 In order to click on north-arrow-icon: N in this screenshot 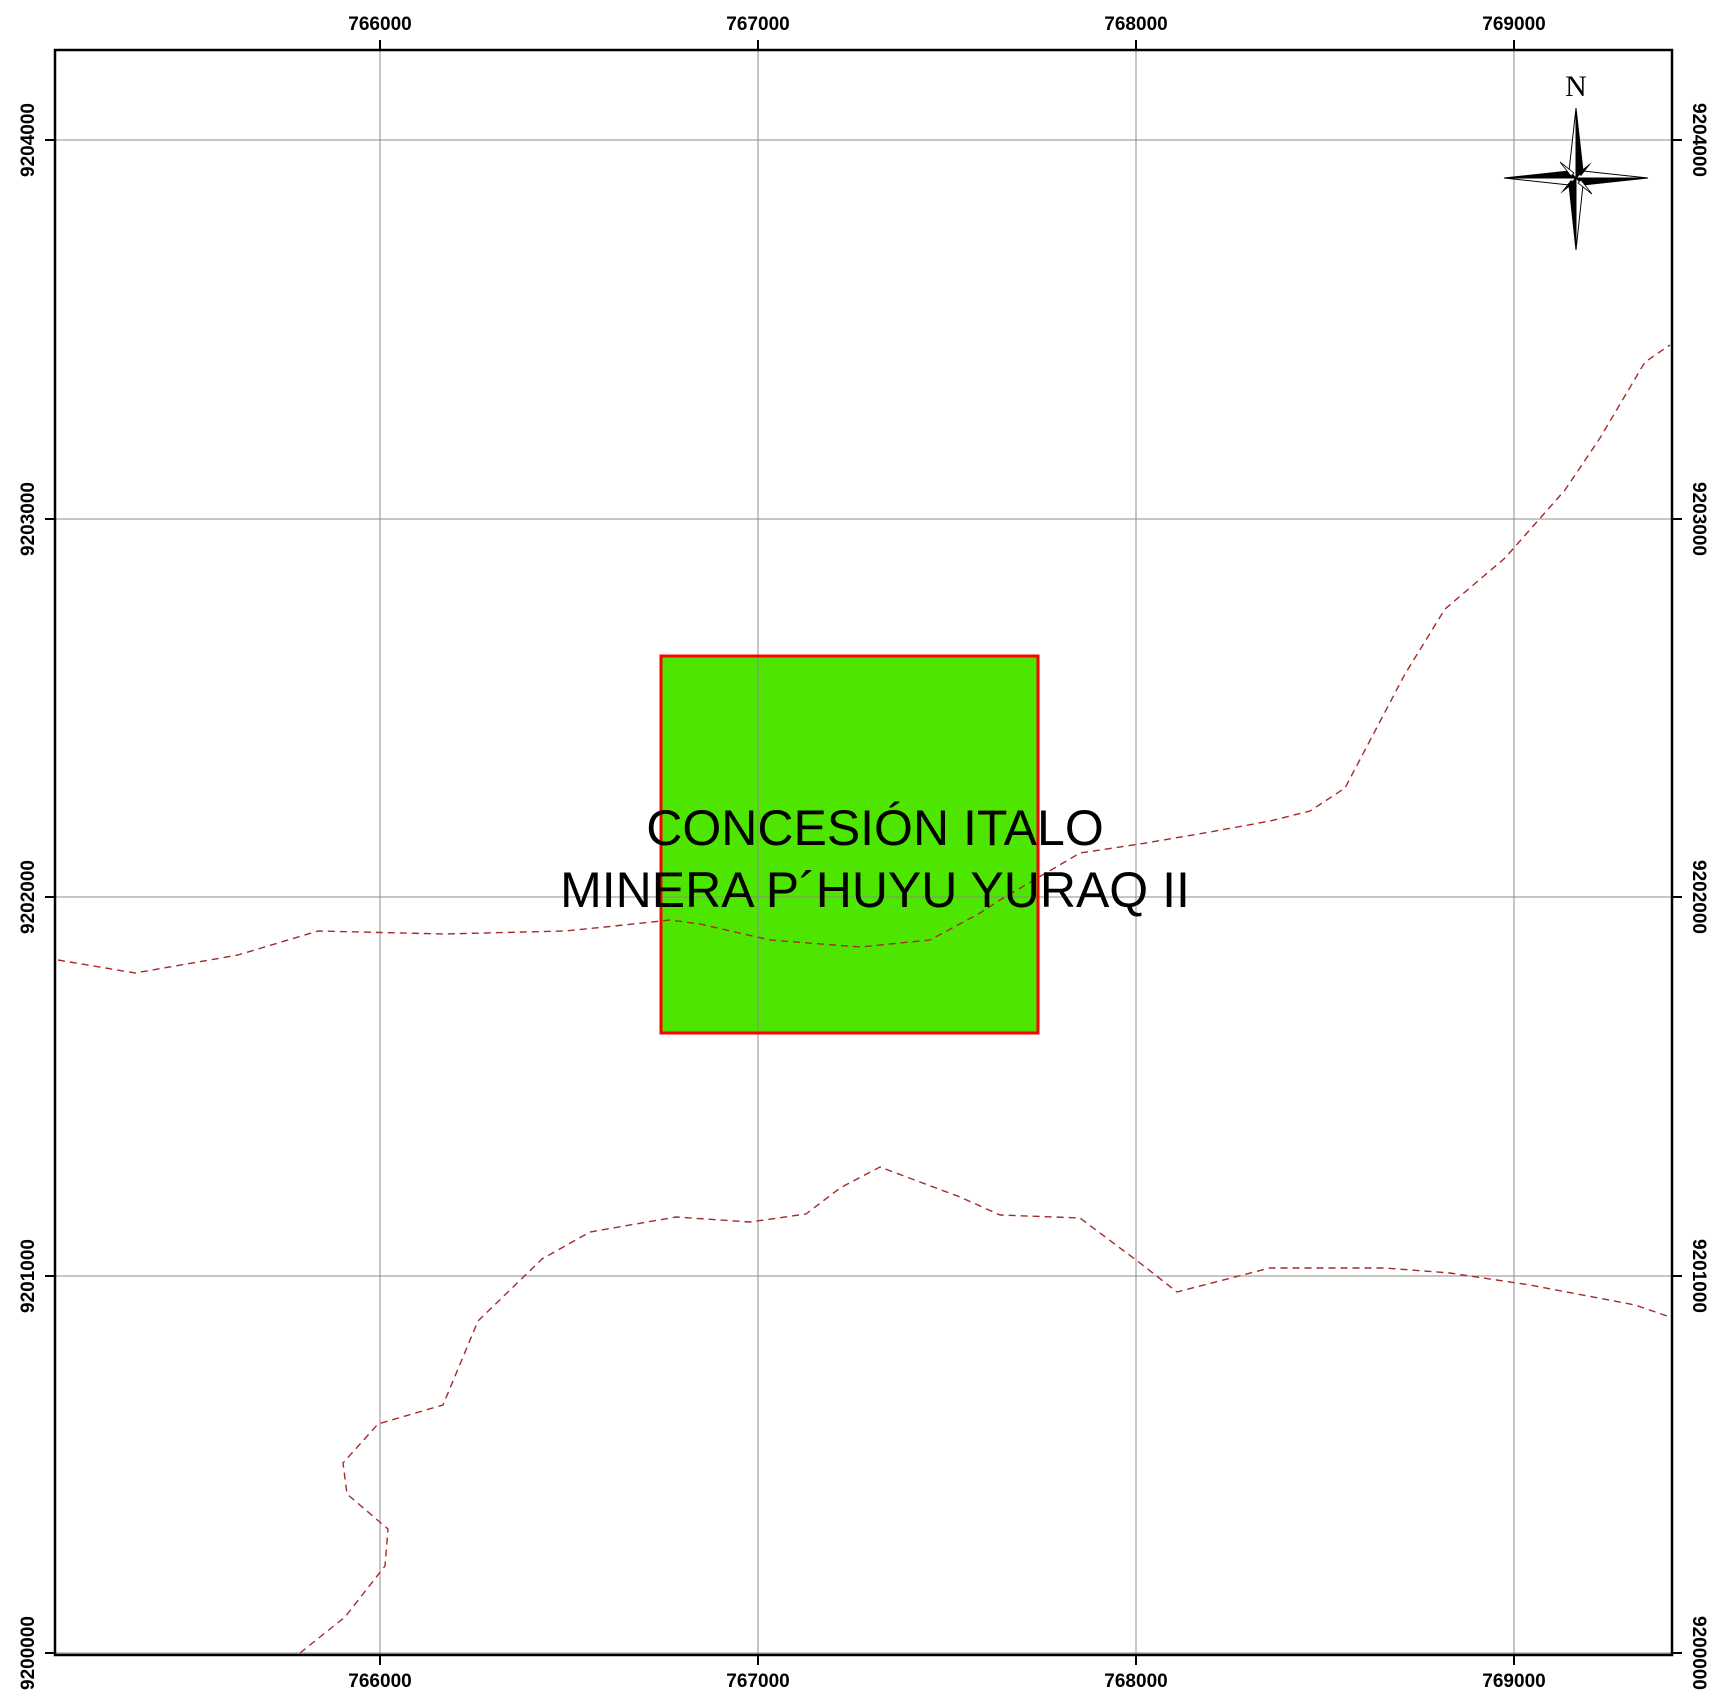, I will do `click(1576, 160)`.